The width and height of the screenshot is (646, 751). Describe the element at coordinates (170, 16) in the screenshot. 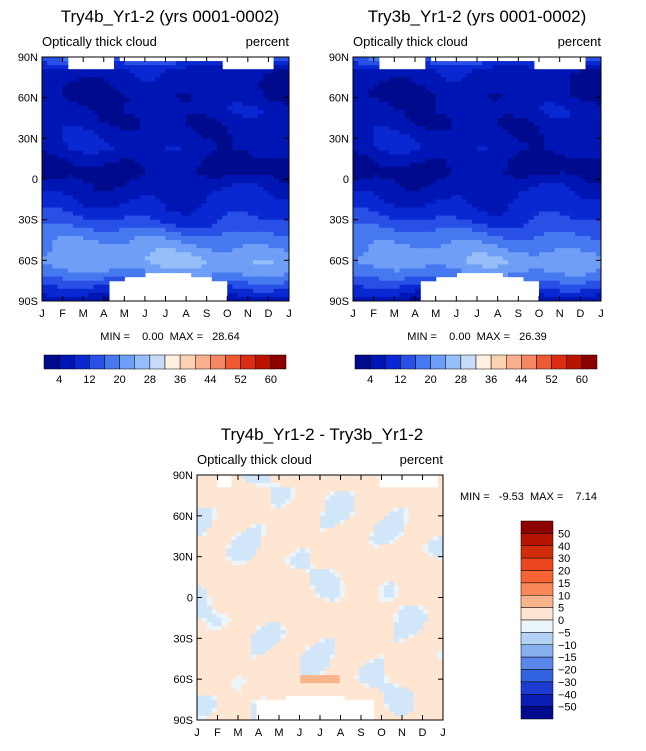

I see `panel-title: Try4b_Yr1-2 (yrs 0001-0002)` at that location.